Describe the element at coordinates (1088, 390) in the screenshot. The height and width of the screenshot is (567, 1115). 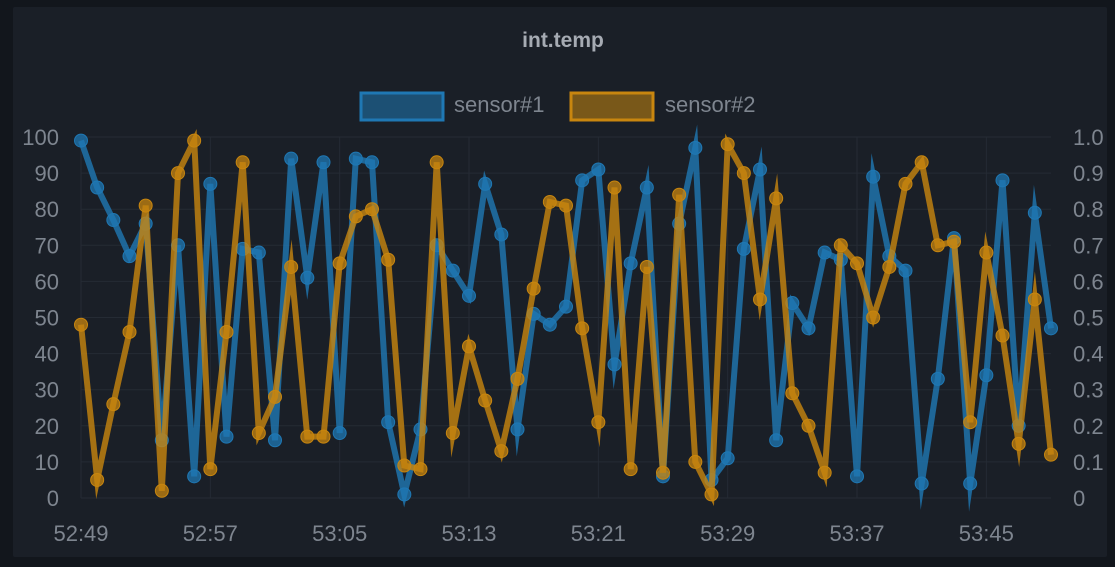
I see `y-right-tick-label: 0.3` at that location.